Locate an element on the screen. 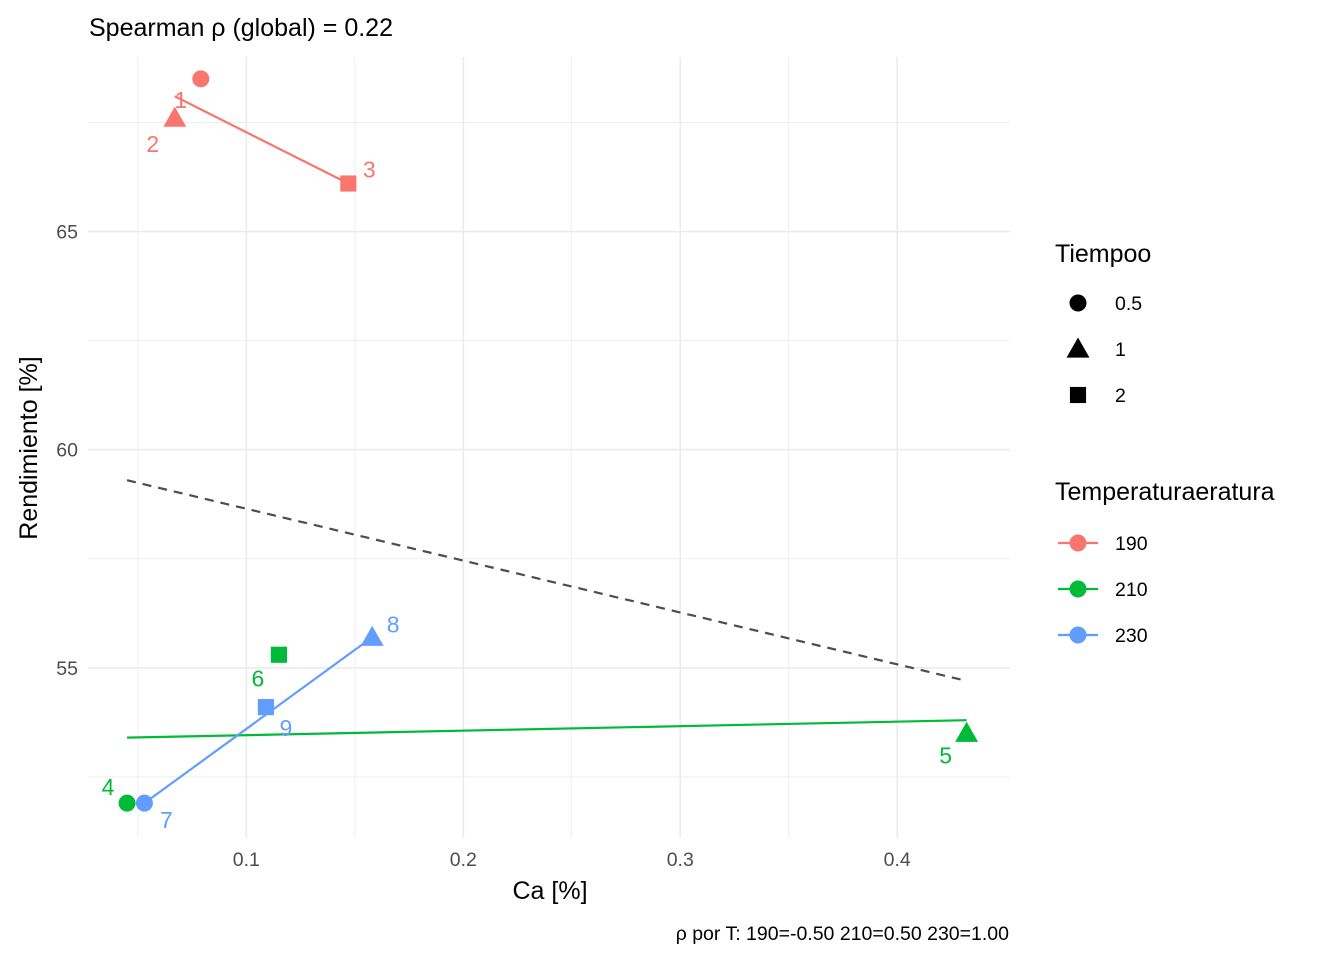 The height and width of the screenshot is (960, 1344). legend-label: 210 is located at coordinates (1131, 590).